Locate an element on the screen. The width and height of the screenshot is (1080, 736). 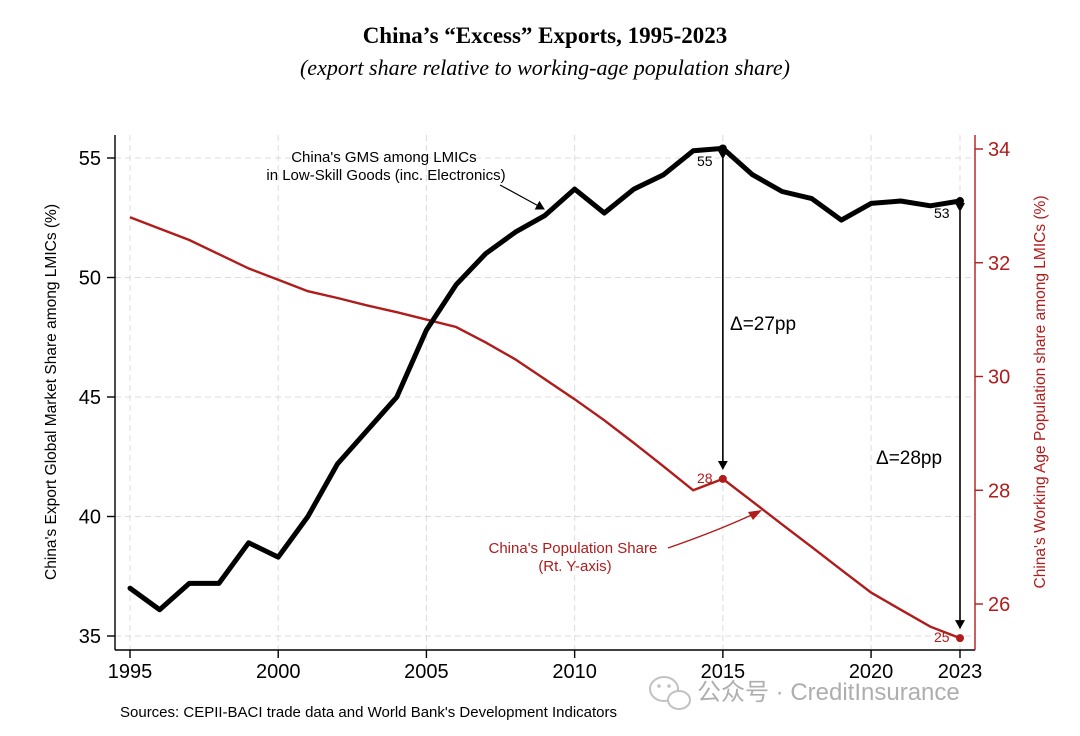
right-tick-label: 28 is located at coordinates (999, 491).